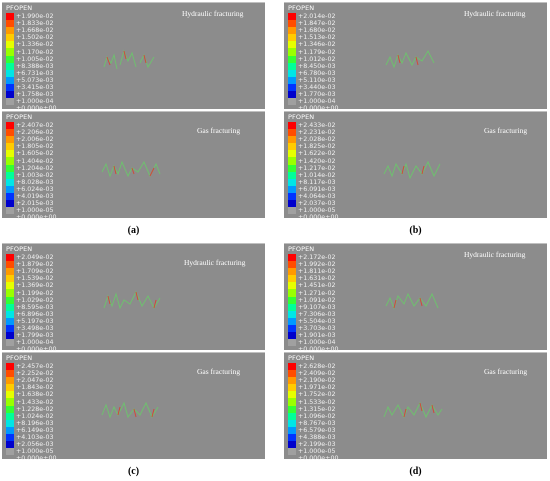 The image size is (550, 481). I want to click on legend-entry: +1.709e-02, so click(31, 272).